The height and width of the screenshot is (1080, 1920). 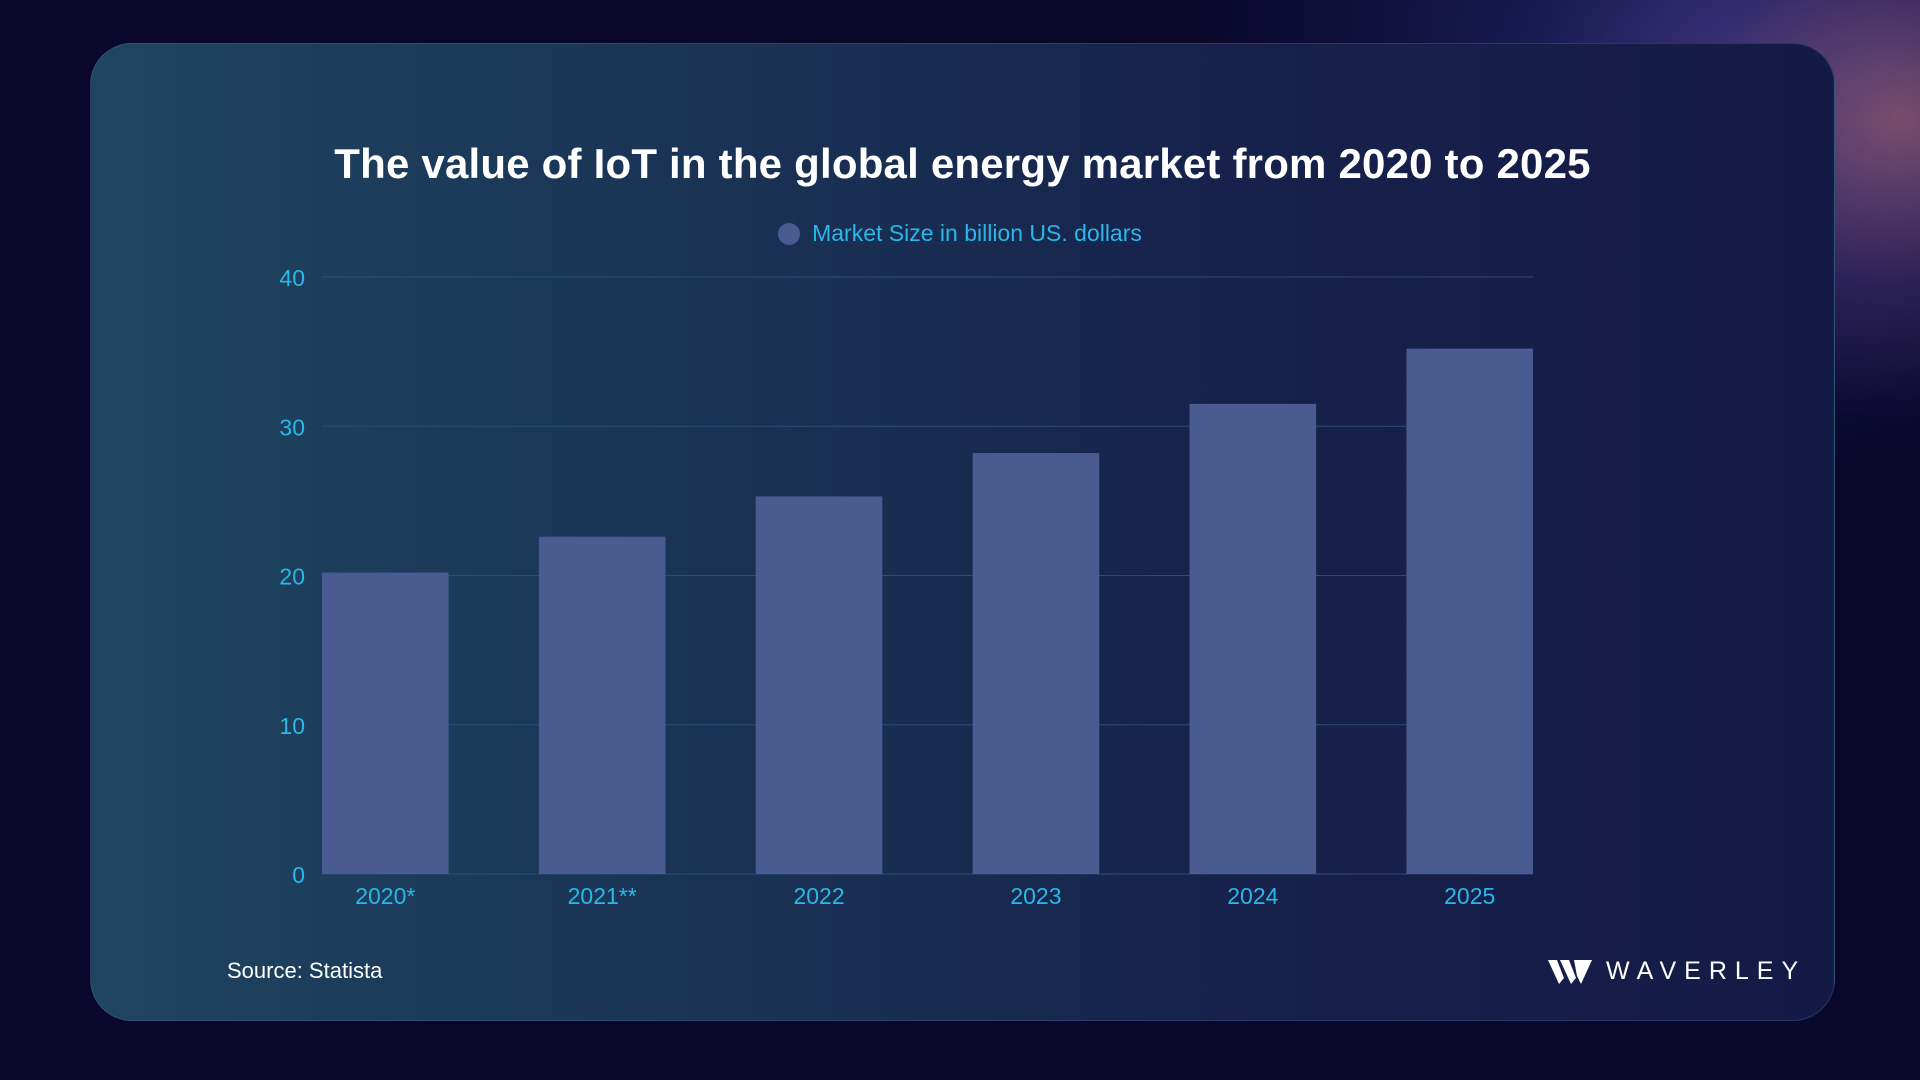 I want to click on chart-legend: Market Size in billion US. dollars, so click(x=960, y=233).